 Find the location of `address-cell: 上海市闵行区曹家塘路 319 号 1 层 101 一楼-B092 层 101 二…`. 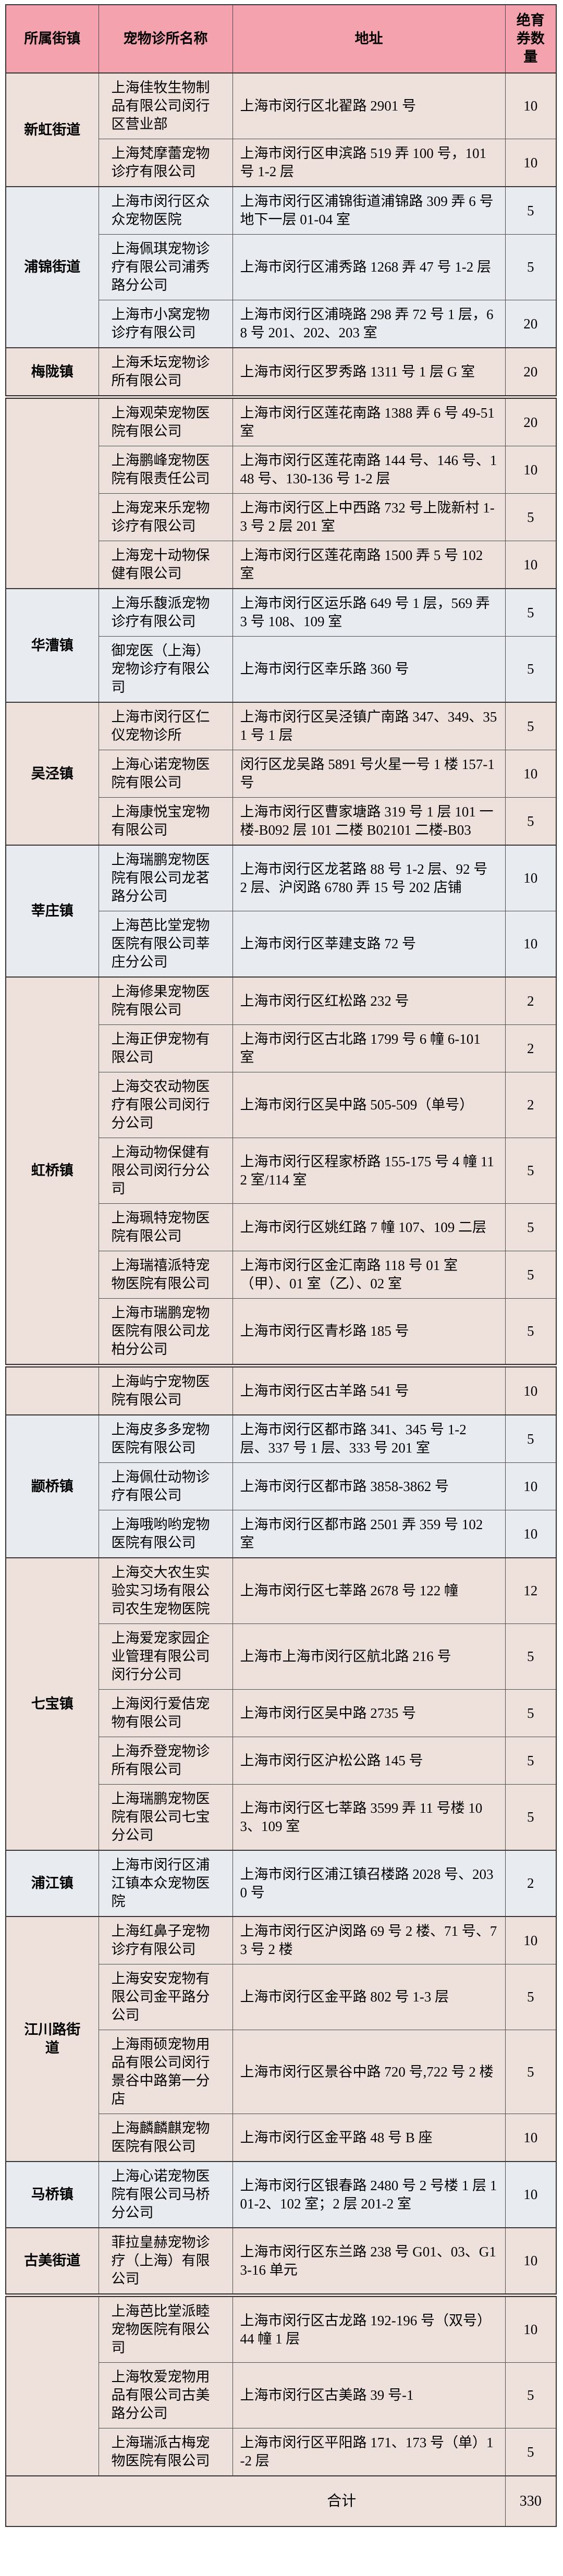

address-cell: 上海市闵行区曹家塘路 319 号 1 层 101 一楼-B092 层 101 二… is located at coordinates (369, 821).